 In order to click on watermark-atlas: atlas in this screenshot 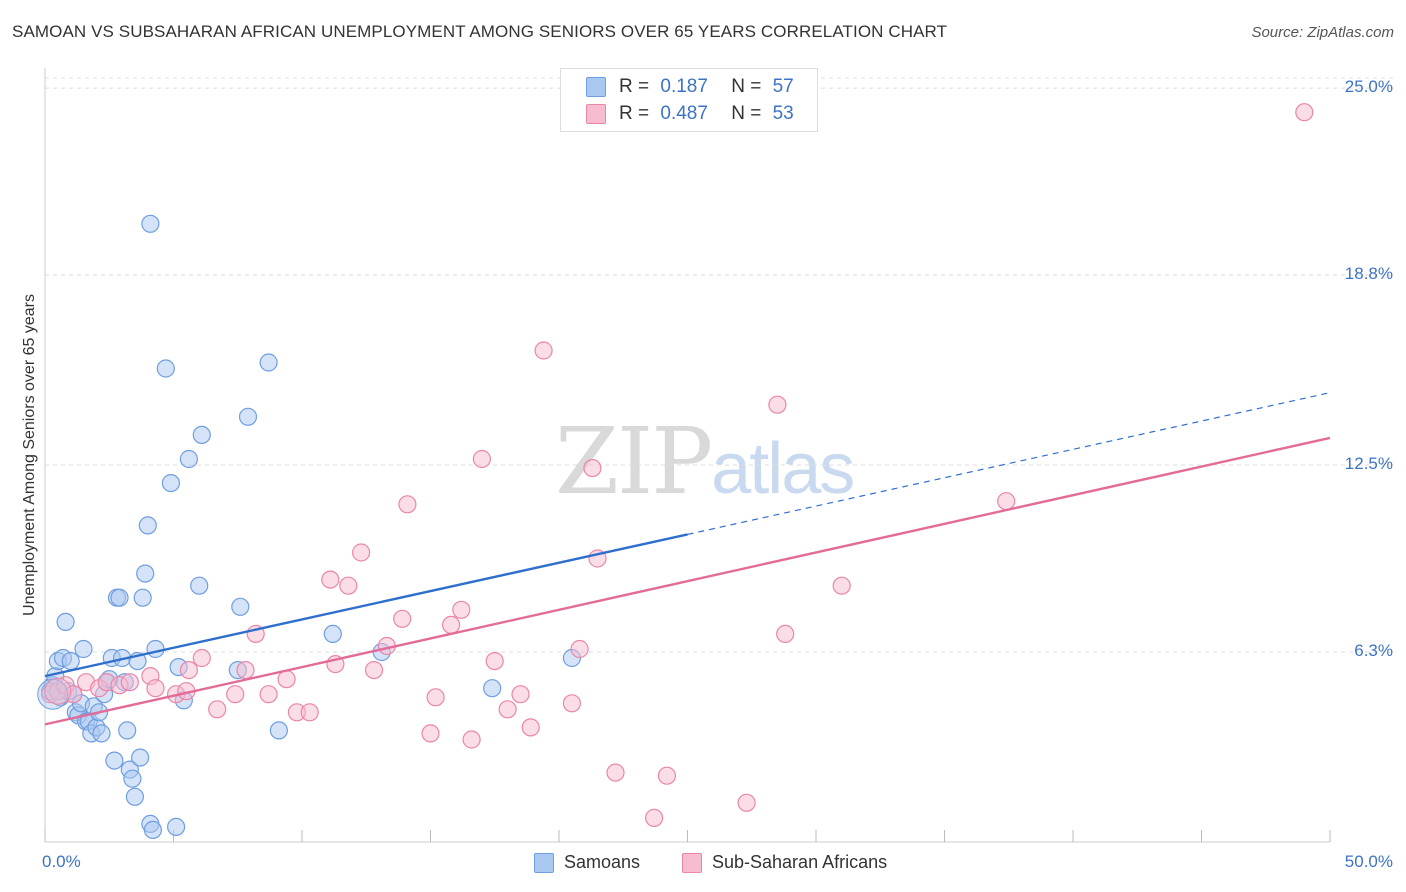, I will do `click(783, 469)`.